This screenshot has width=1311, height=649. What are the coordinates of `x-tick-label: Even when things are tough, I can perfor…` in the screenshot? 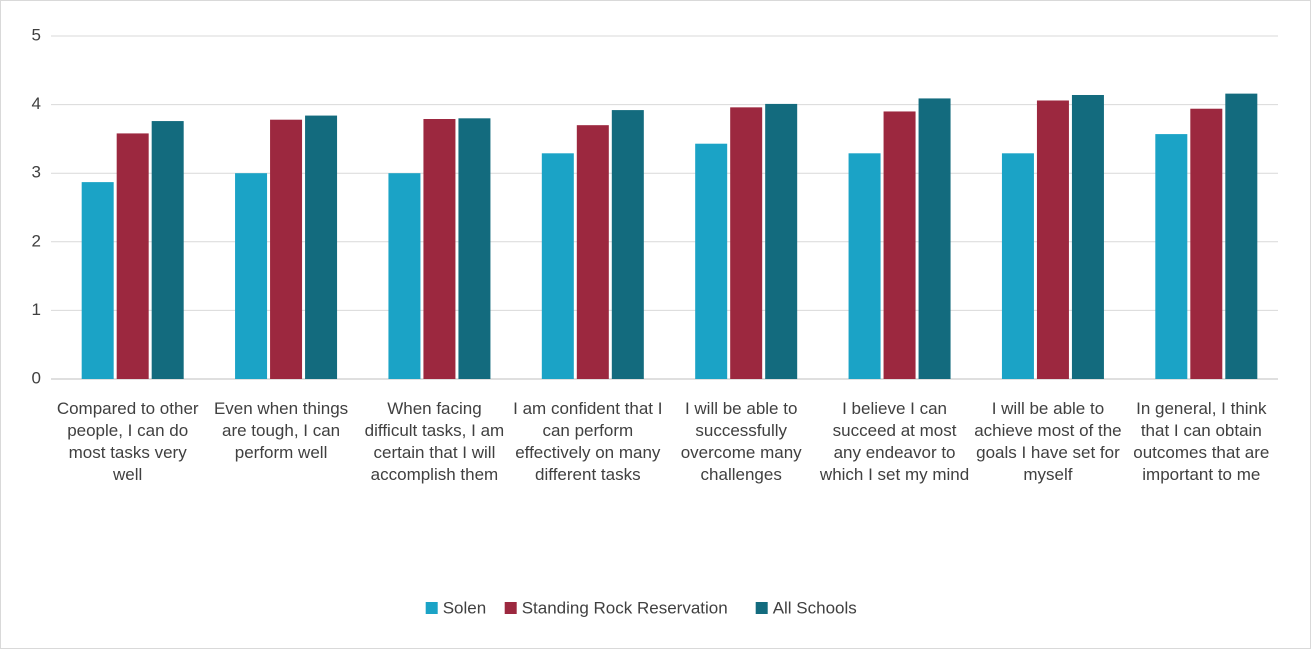 It's located at (281, 430).